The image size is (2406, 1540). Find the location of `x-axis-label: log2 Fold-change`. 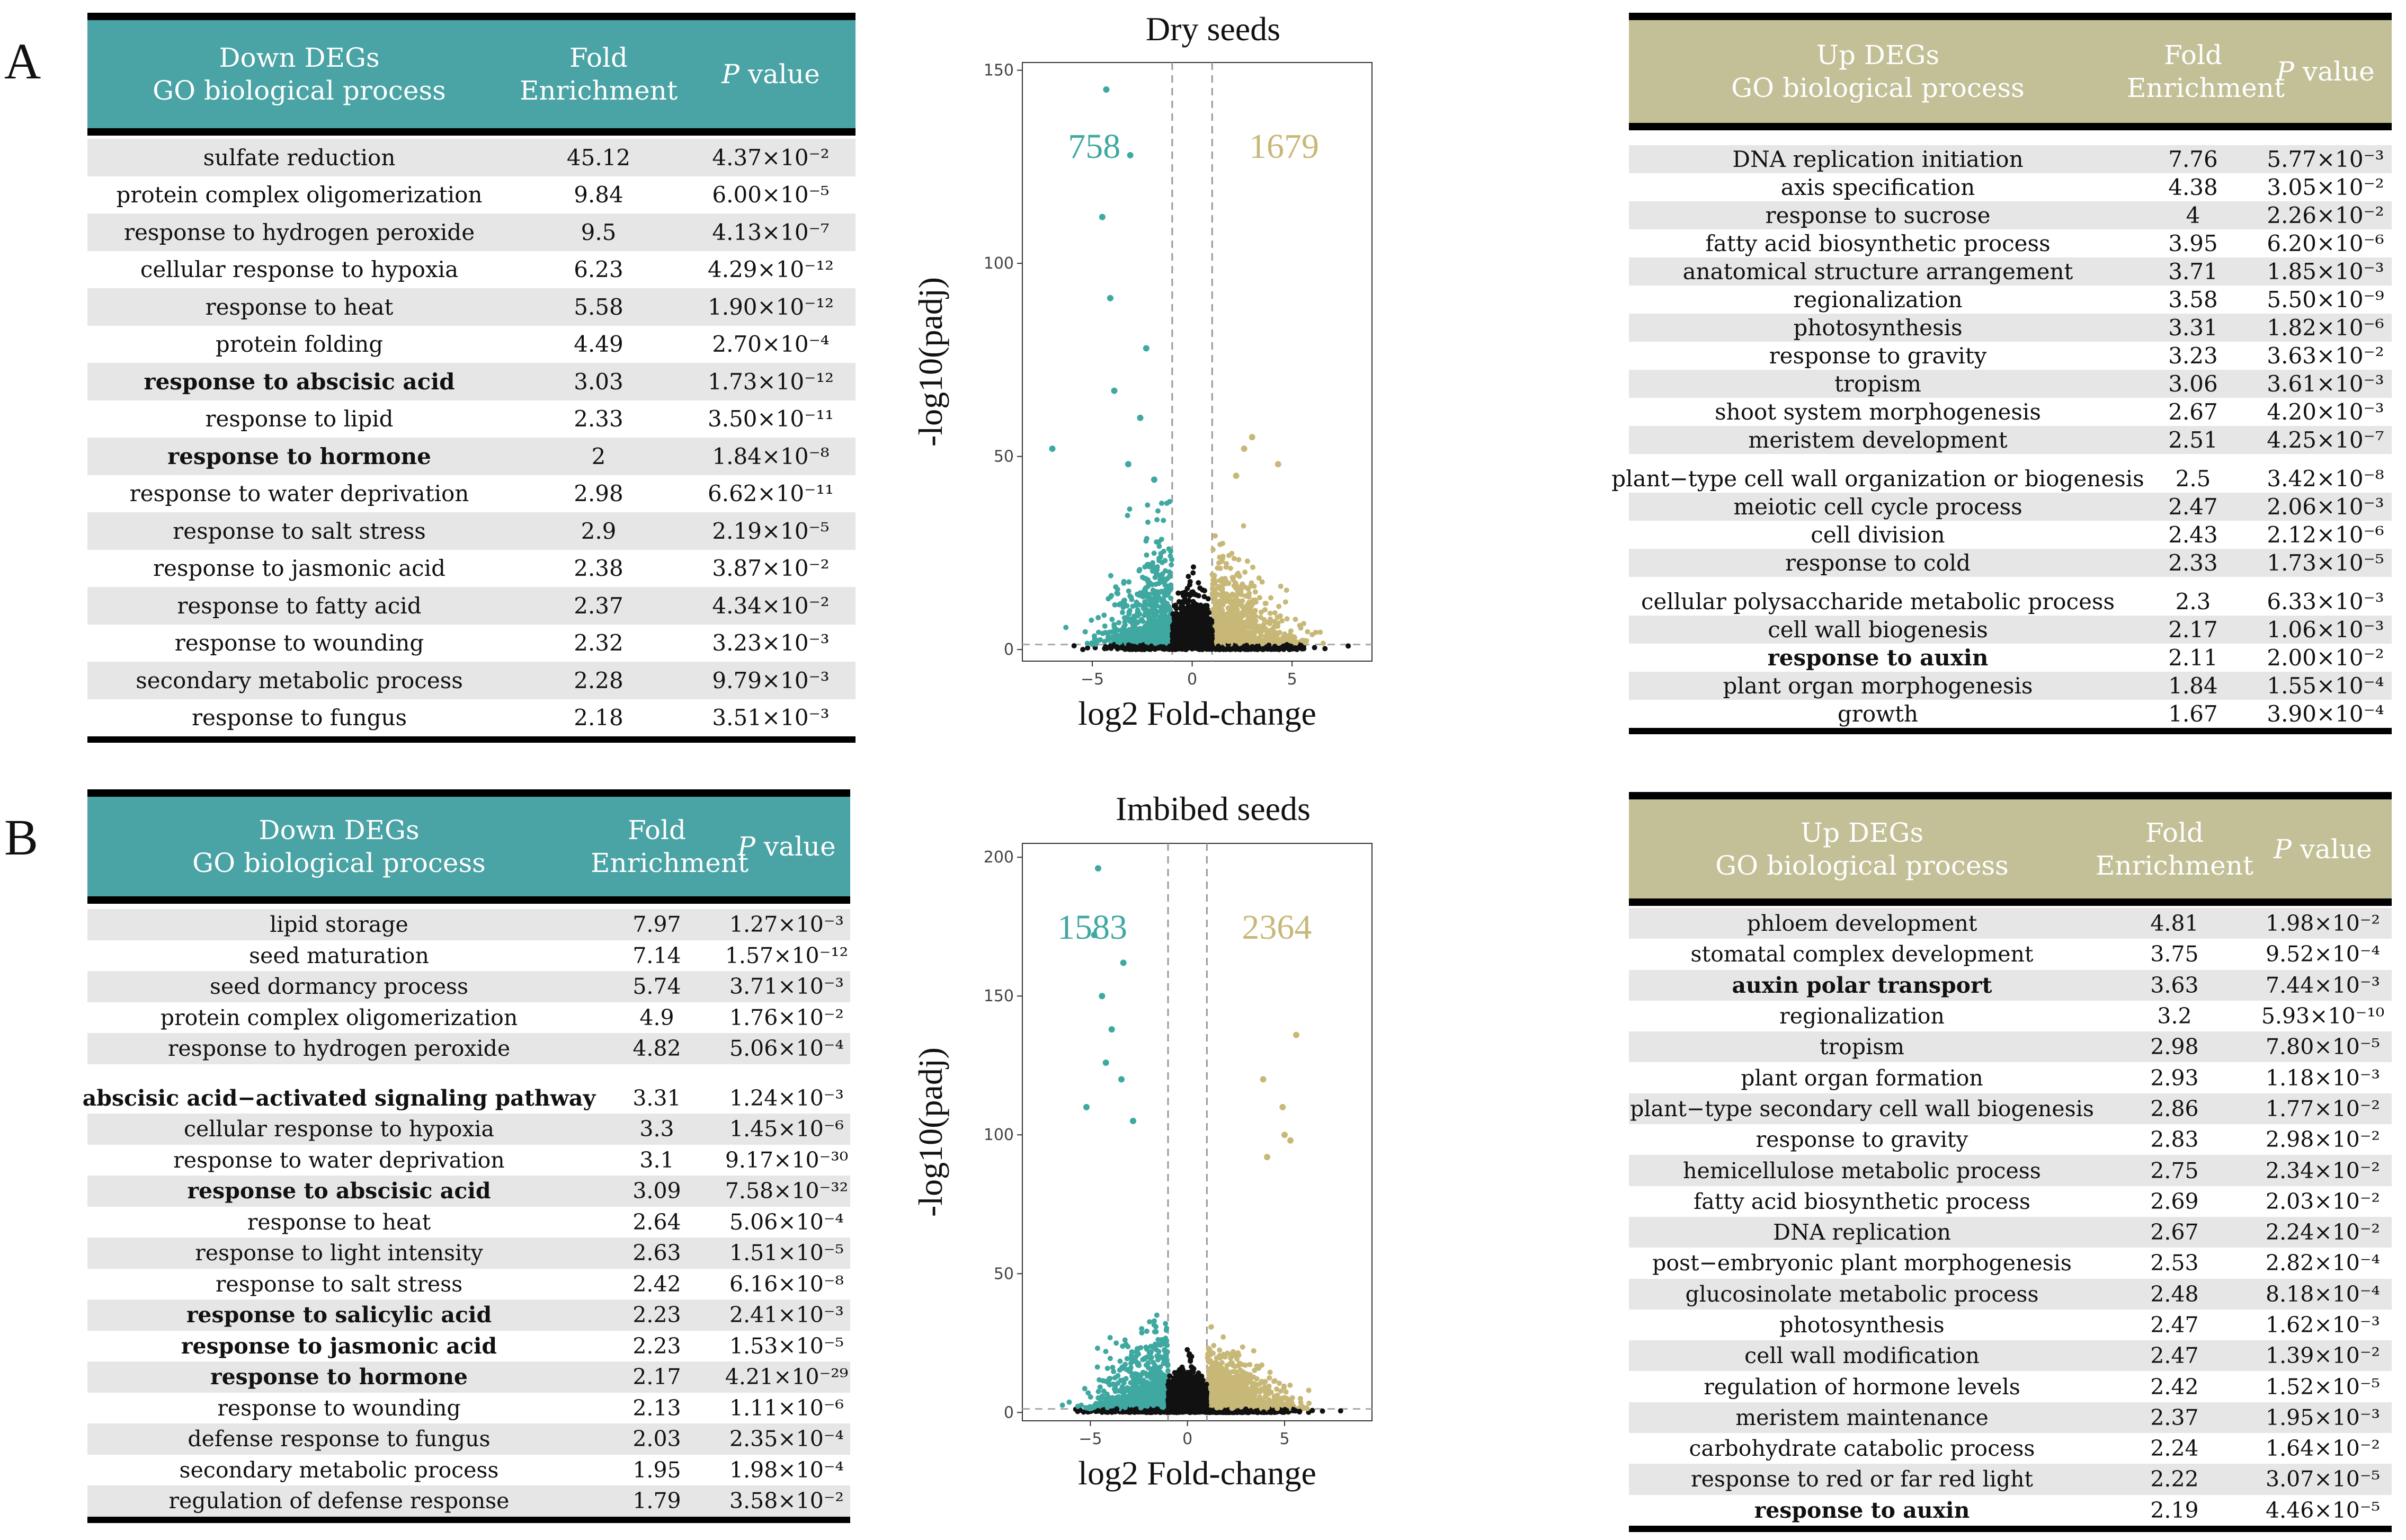

x-axis-label: log2 Fold-change is located at coordinates (1197, 713).